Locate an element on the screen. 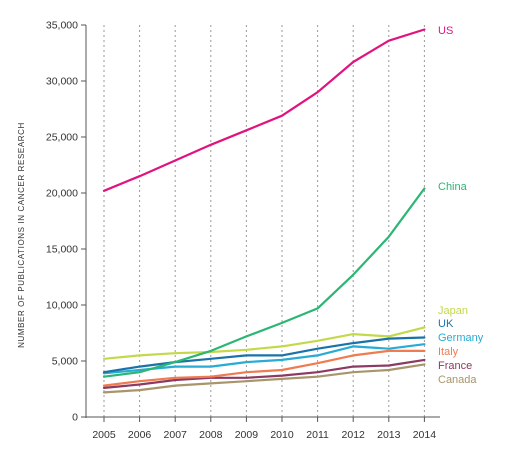 The height and width of the screenshot is (459, 510). y-tick-label-15000: 15,000 is located at coordinates (62, 250).